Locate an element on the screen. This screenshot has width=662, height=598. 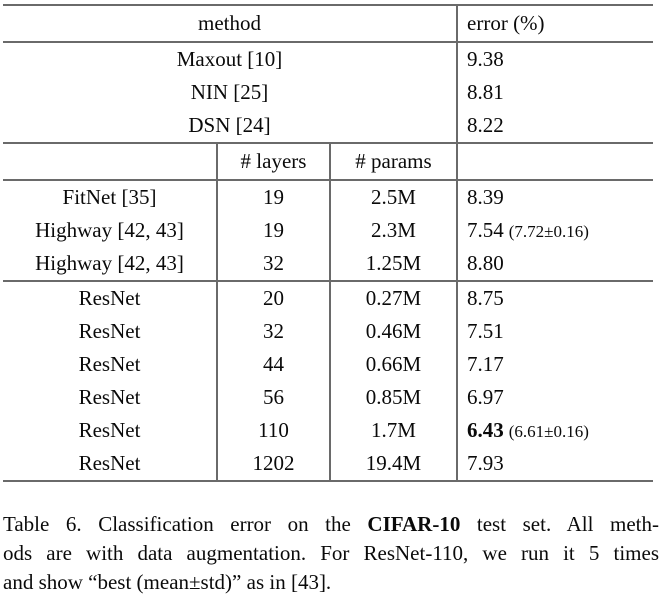
layers-cell: 1202 is located at coordinates (273, 464).